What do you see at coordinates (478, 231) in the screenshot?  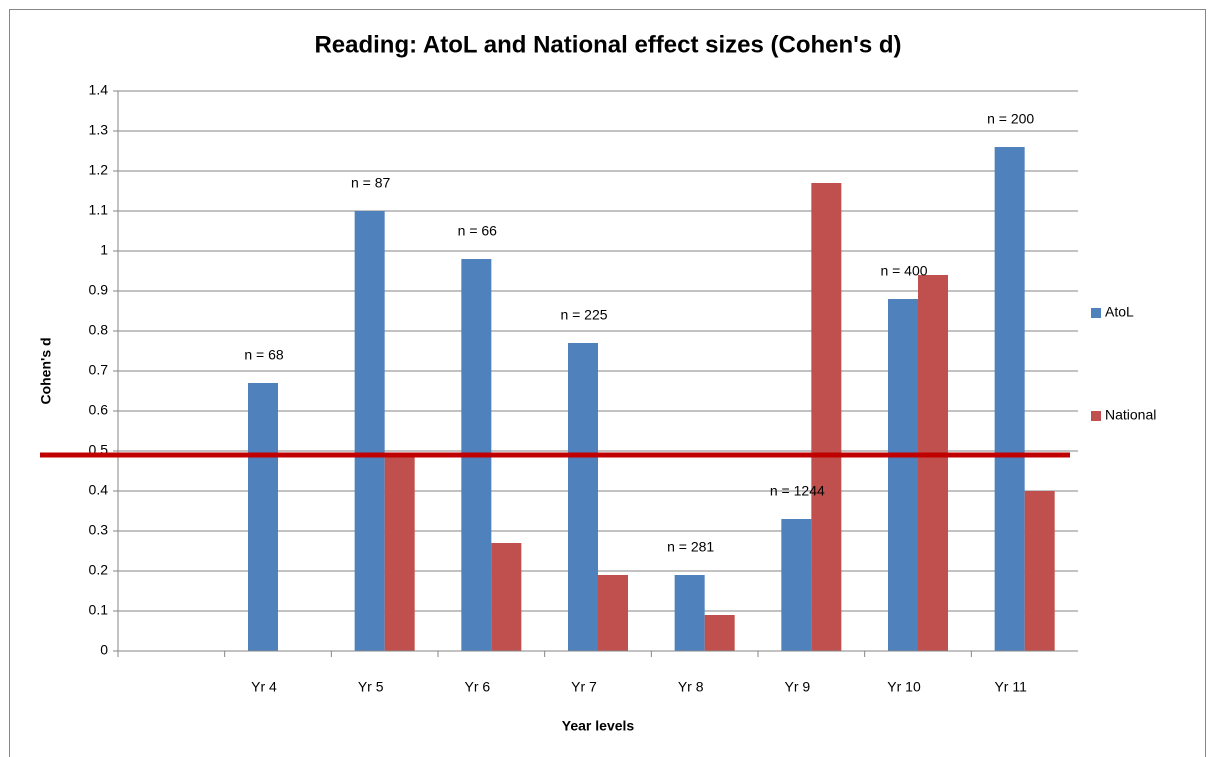 I see `data-annotation: n = 66` at bounding box center [478, 231].